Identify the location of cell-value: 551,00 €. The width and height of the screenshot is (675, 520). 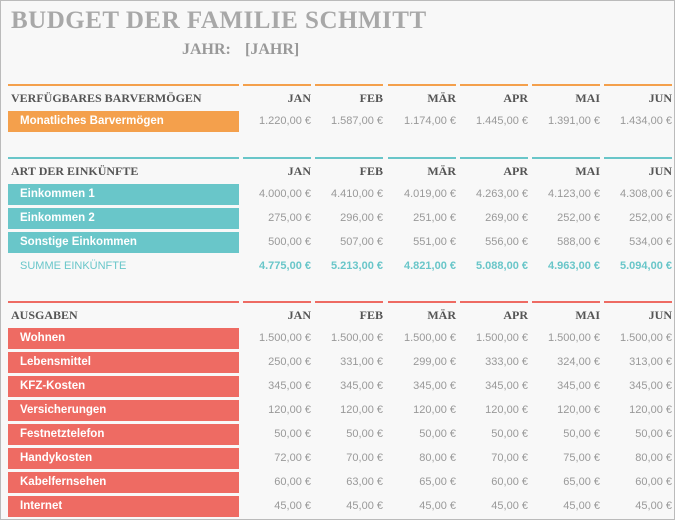
(434, 242).